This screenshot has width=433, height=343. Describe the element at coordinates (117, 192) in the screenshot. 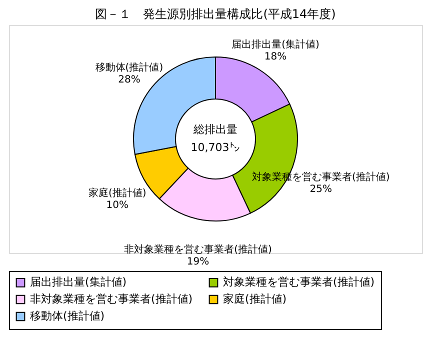

I see `slice-label: 家庭(推計値)` at that location.